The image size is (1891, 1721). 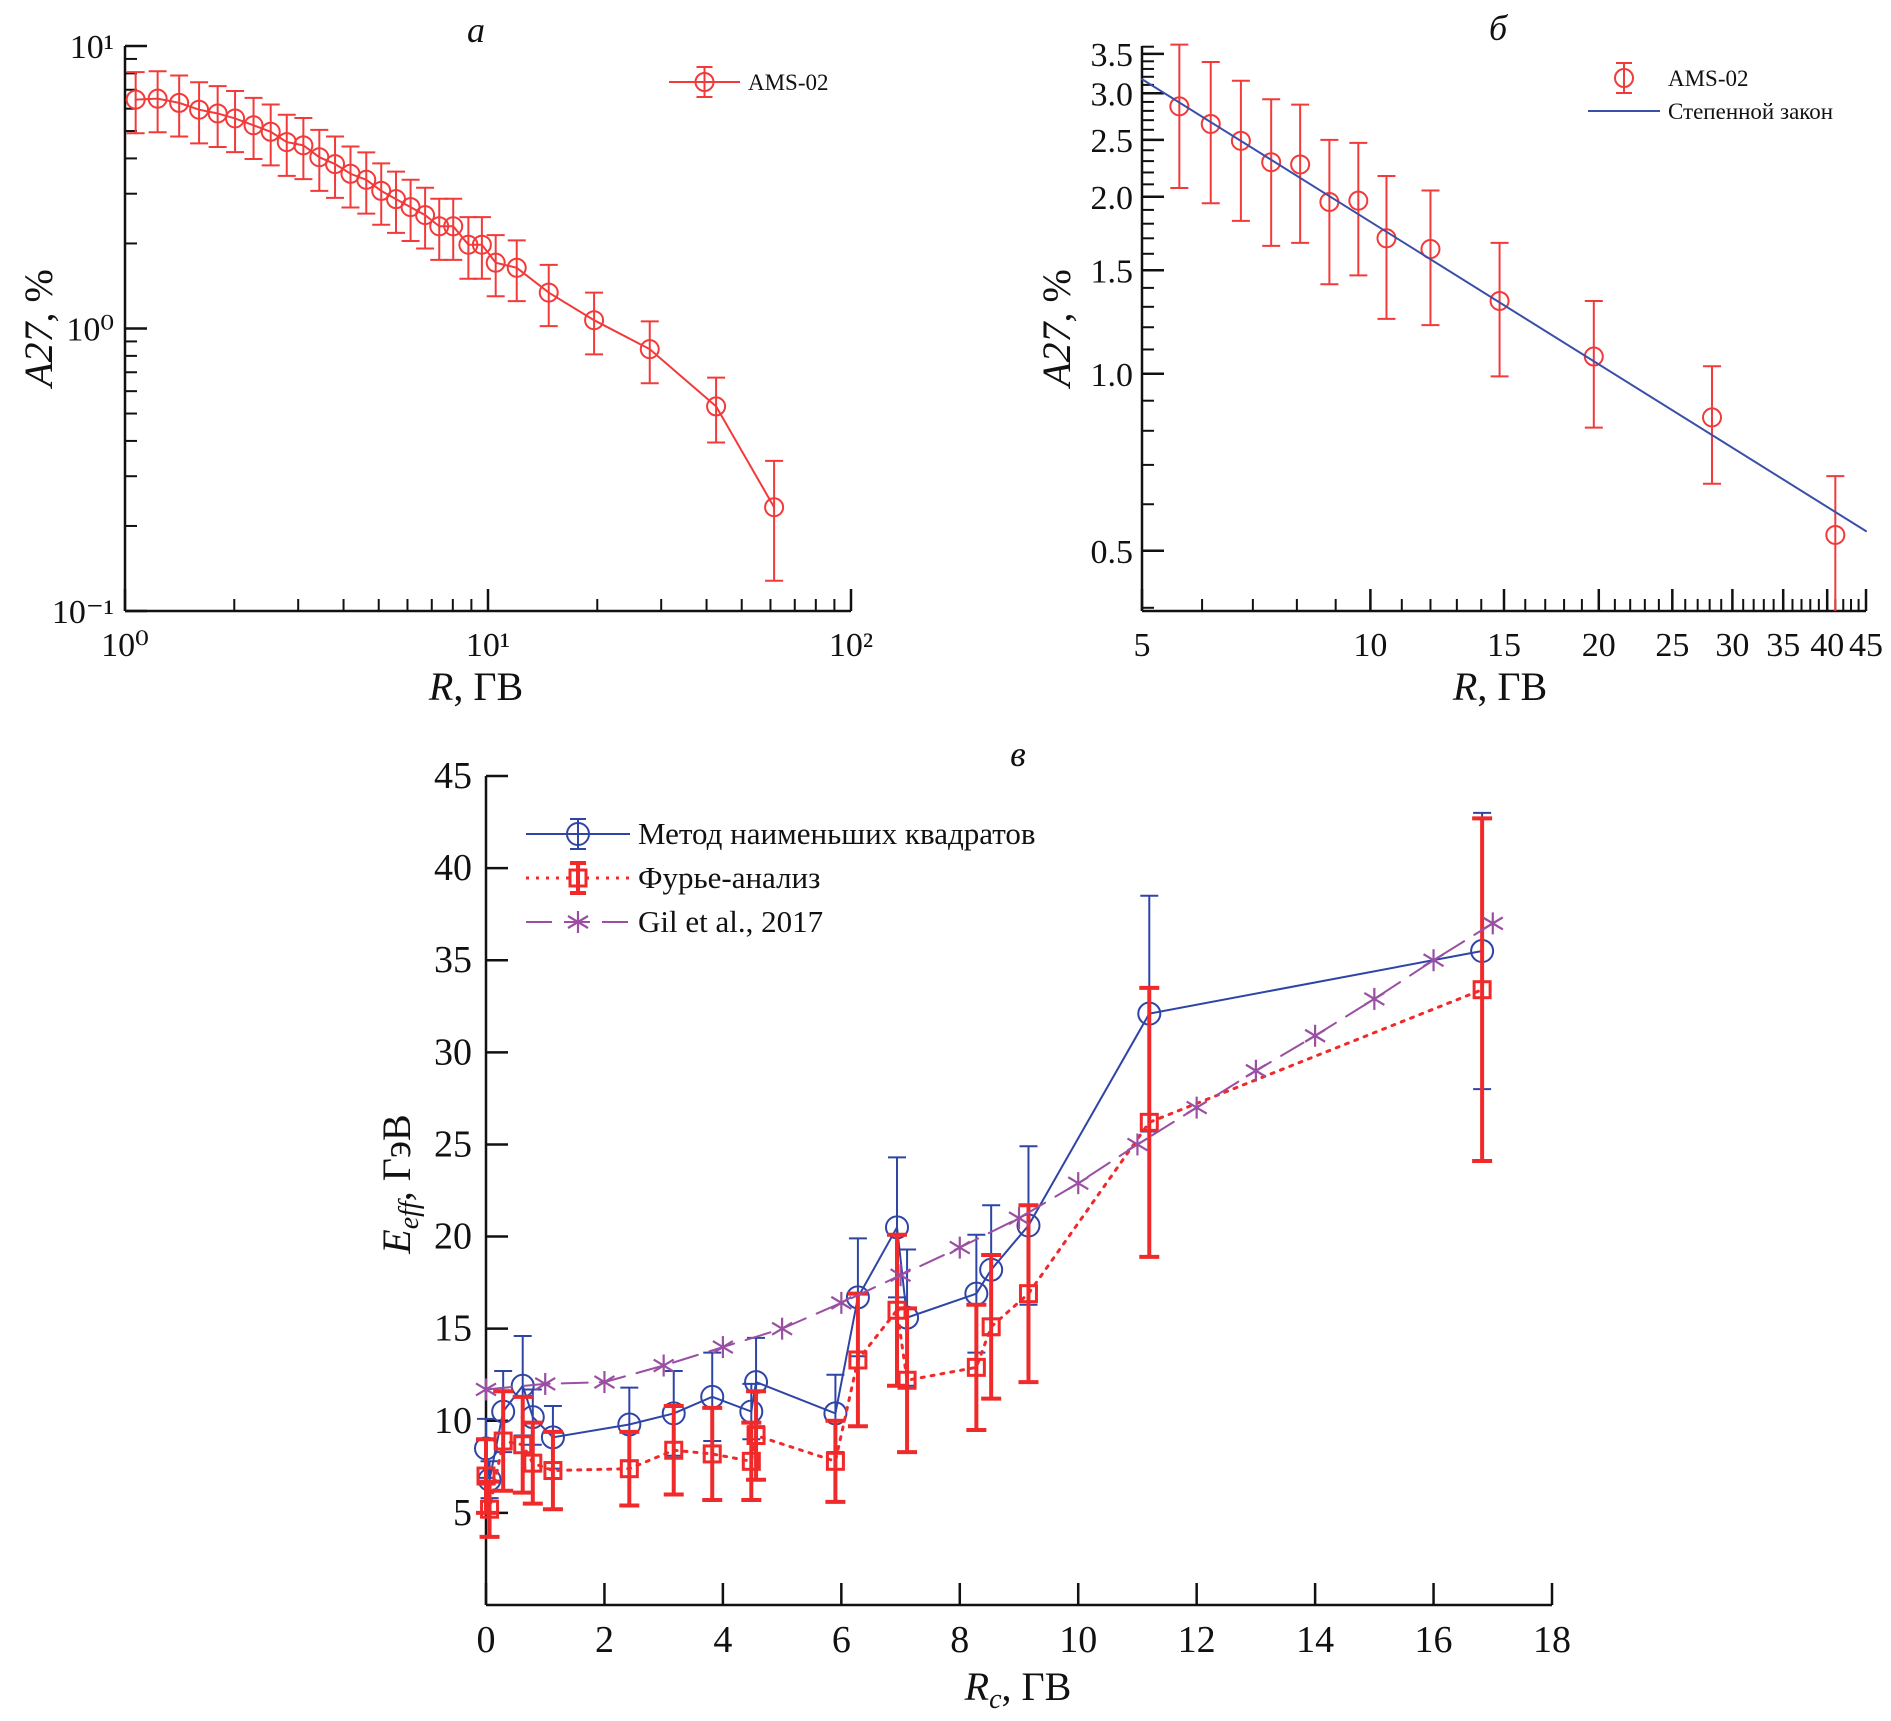 I want to click on x-tick-label: 10², so click(x=851, y=645).